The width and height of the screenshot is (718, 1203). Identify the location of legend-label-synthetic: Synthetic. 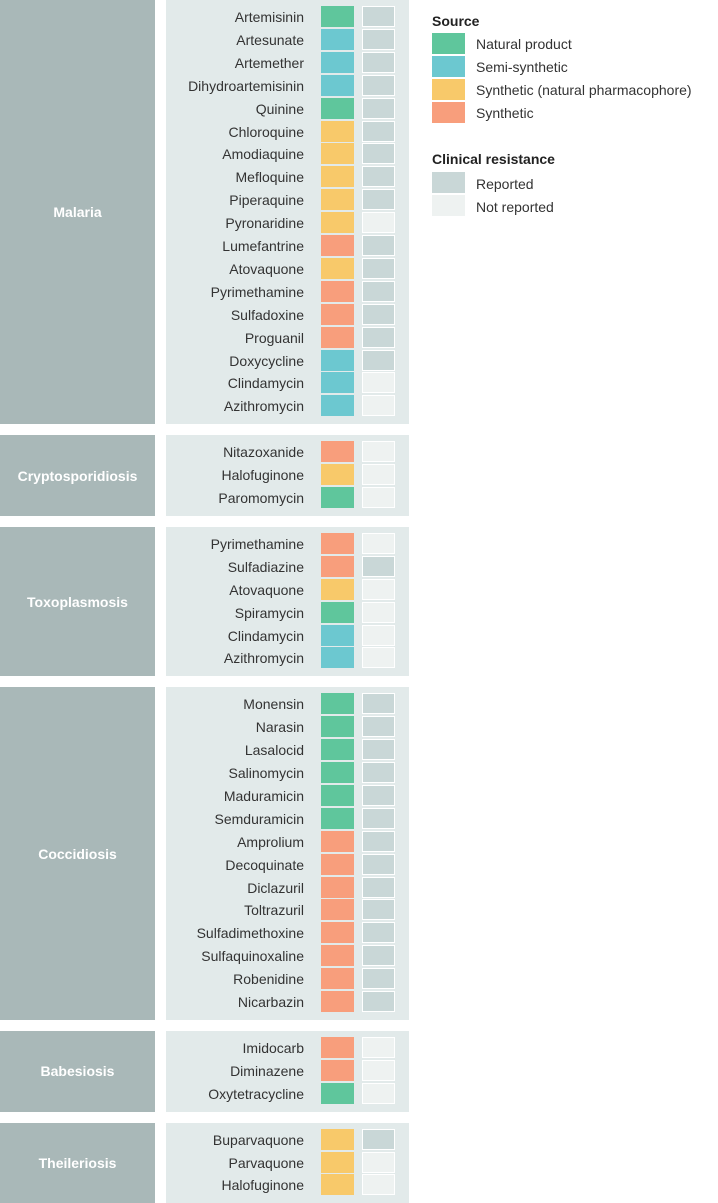
(505, 113).